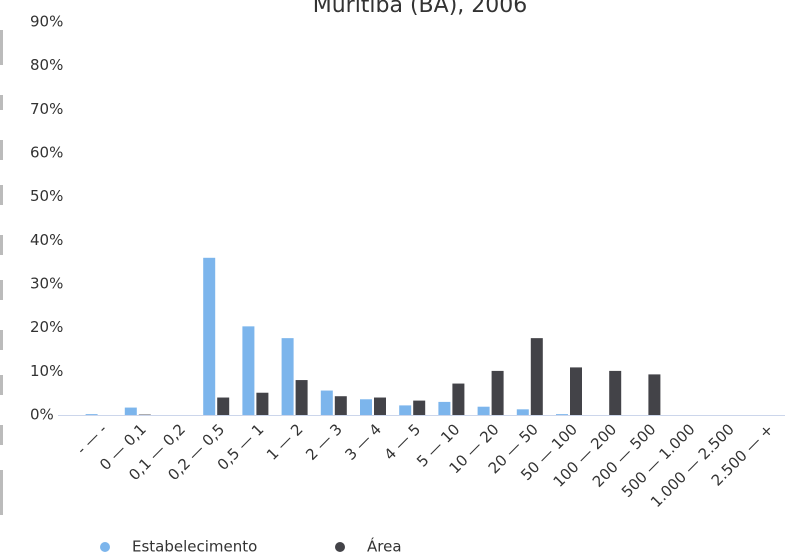  I want to click on legend-label: Área, so click(384, 545).